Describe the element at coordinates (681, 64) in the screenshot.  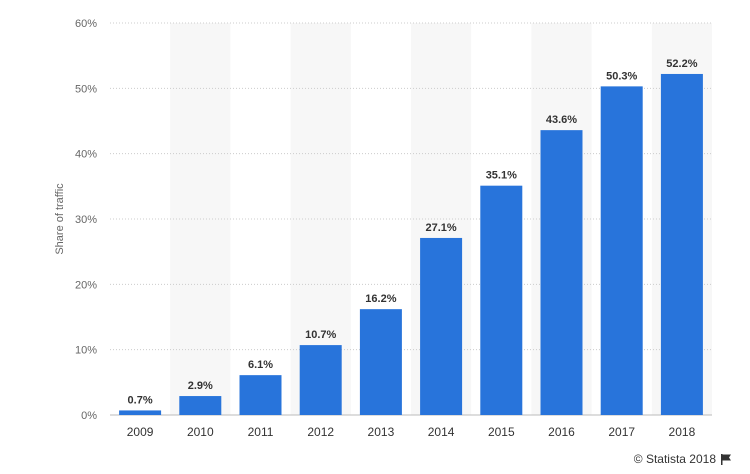
I see `data-label: 52.2%` at that location.